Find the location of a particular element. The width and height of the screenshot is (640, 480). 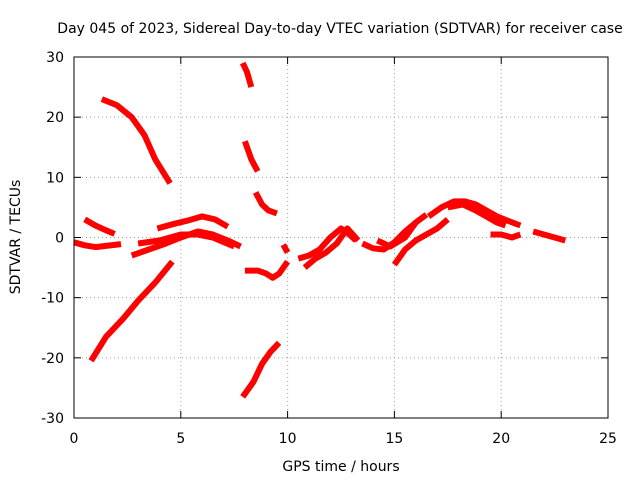

x-tick-label: 15 is located at coordinates (394, 439).